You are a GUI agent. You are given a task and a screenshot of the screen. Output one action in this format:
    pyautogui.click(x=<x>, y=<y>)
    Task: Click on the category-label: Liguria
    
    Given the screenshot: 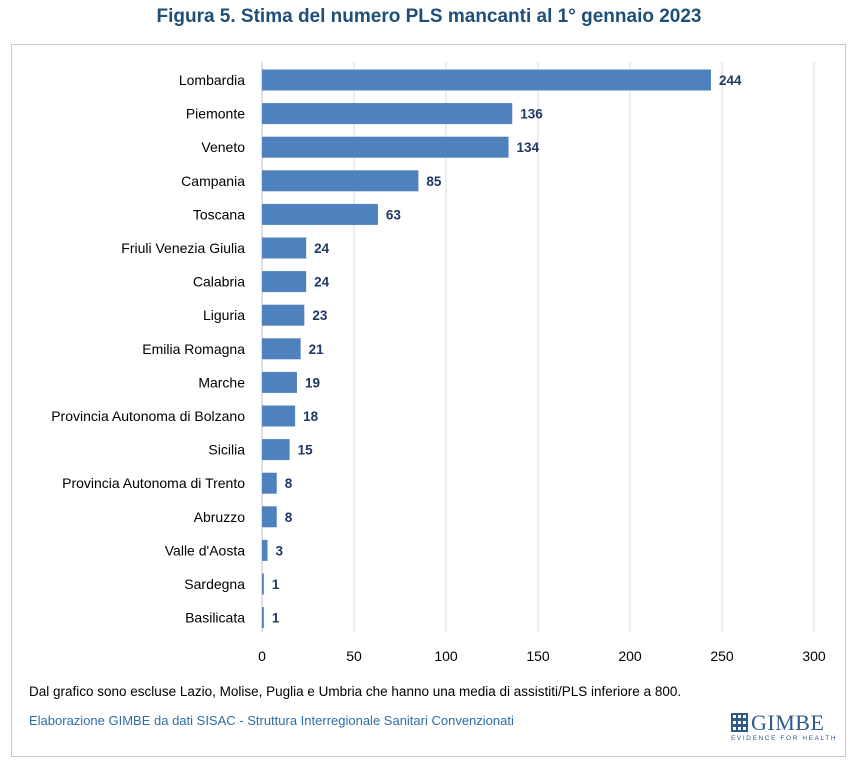 What is the action you would take?
    pyautogui.click(x=224, y=315)
    